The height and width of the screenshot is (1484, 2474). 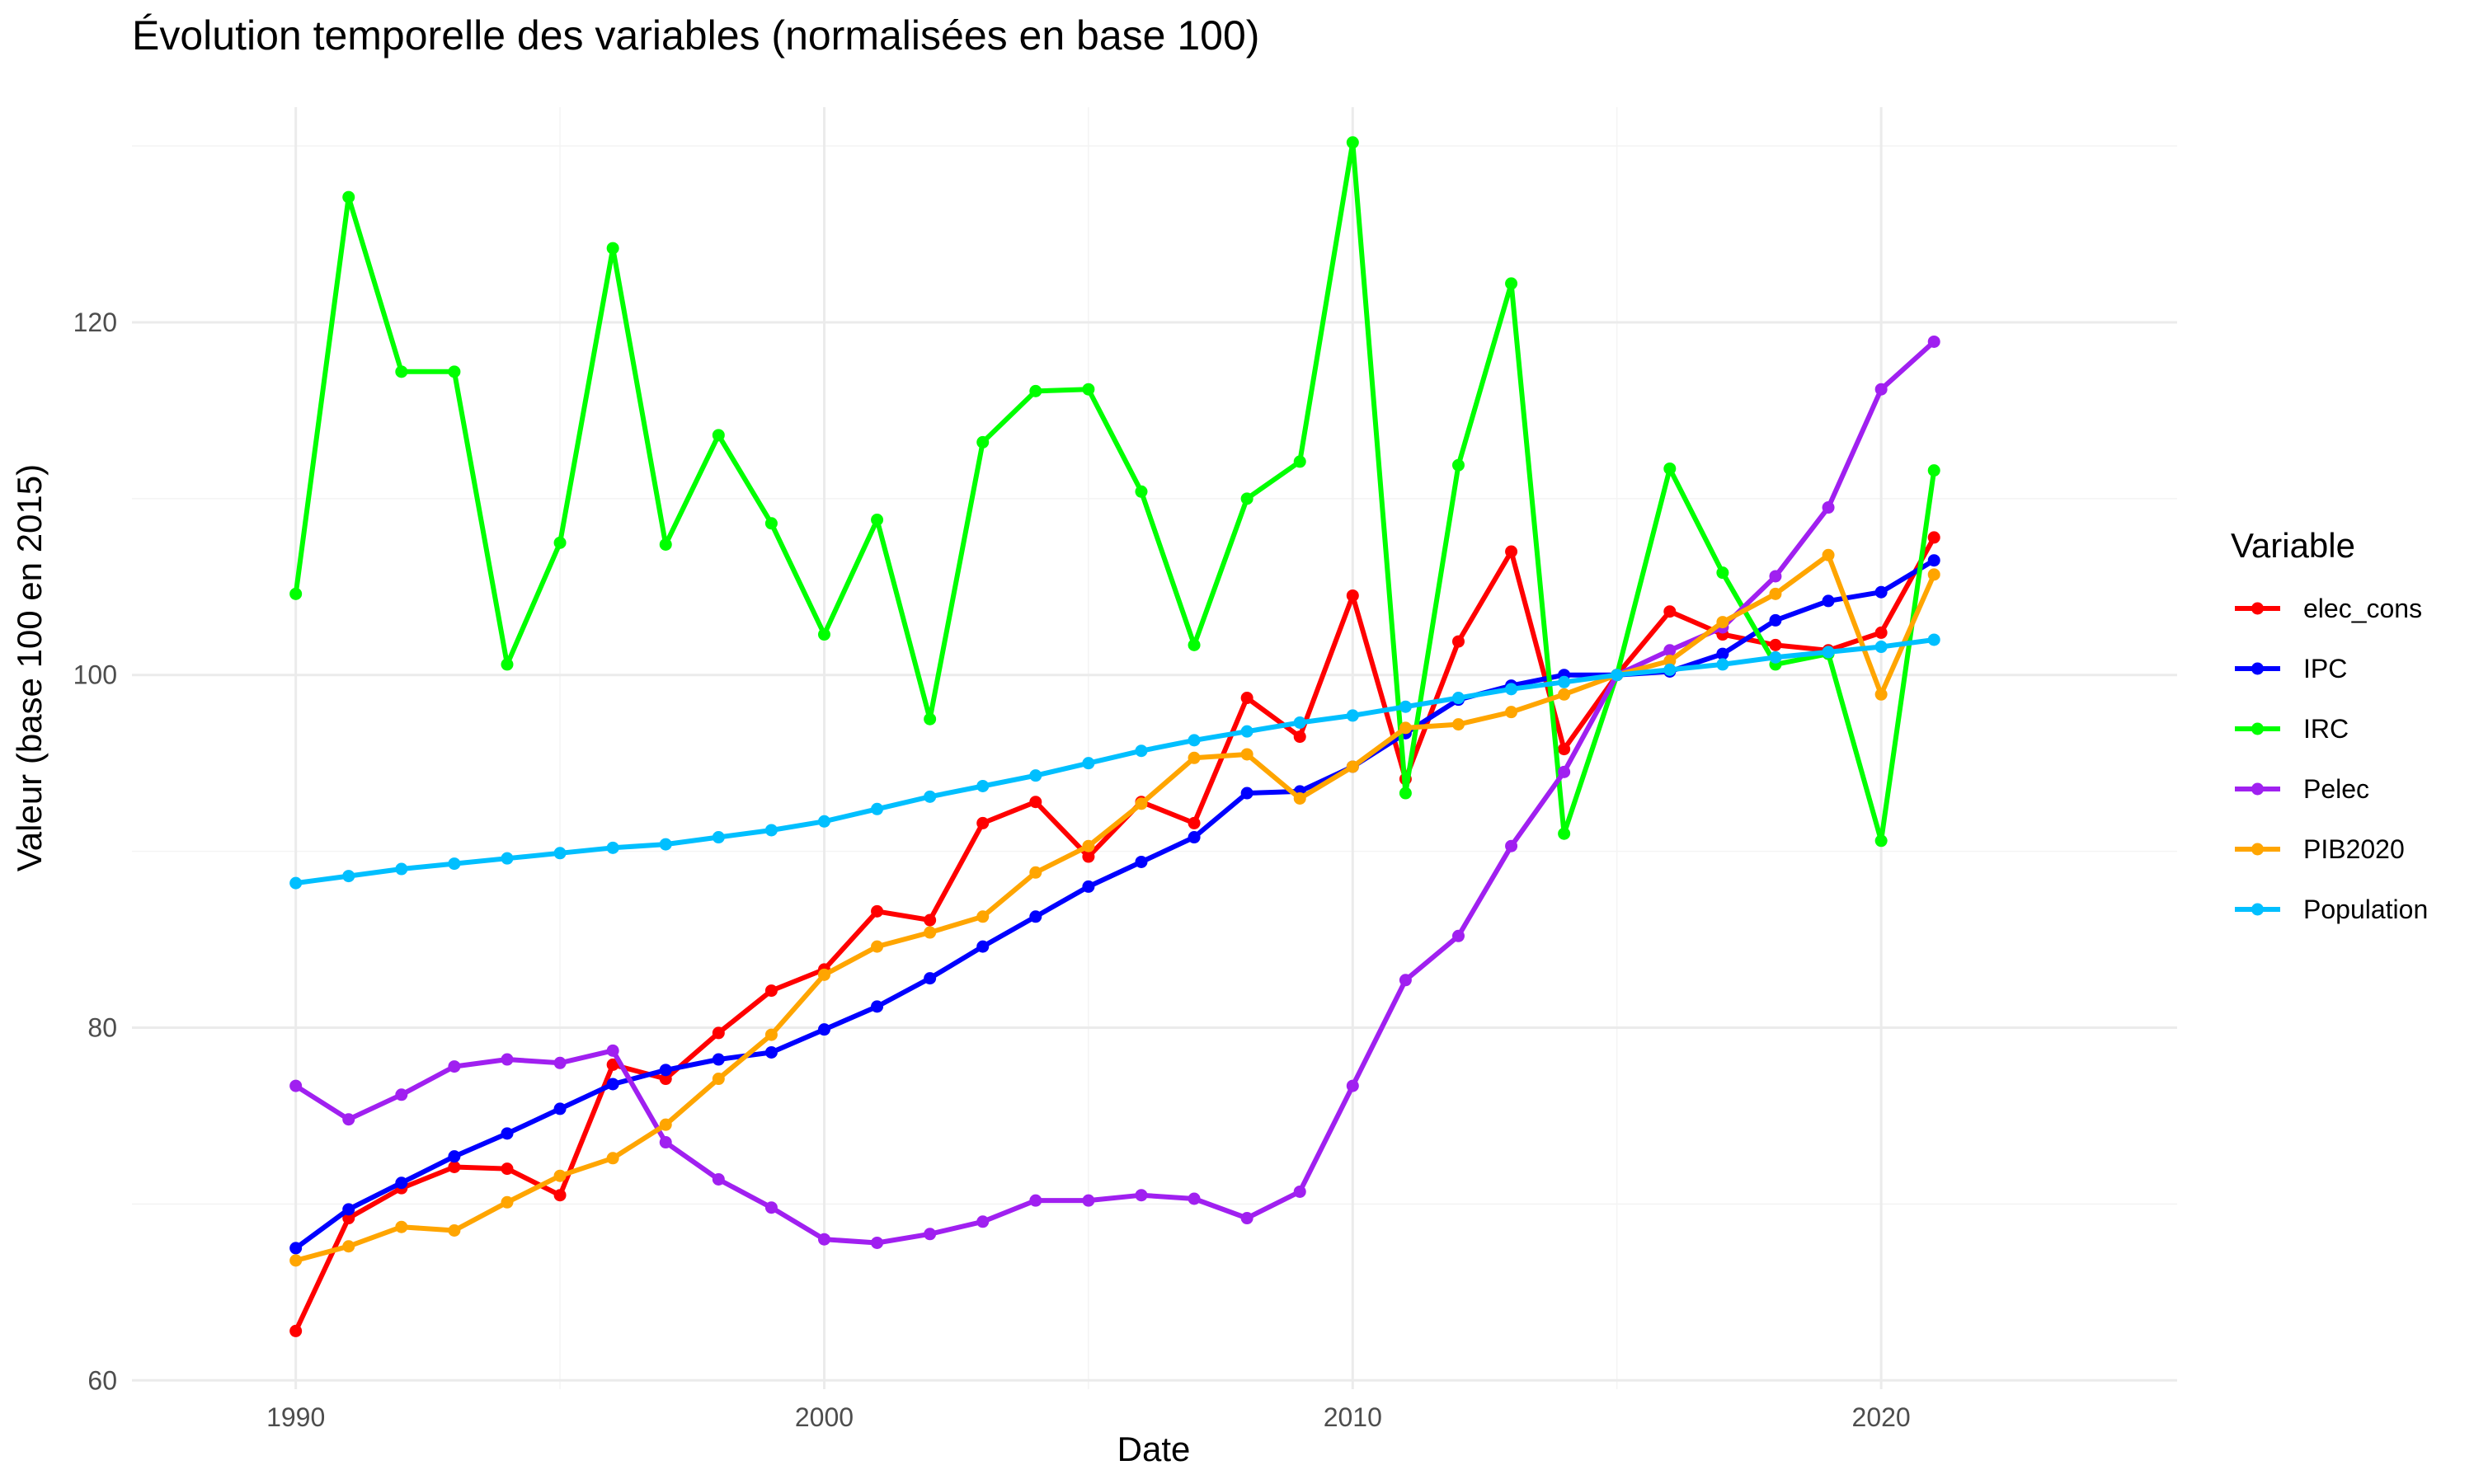 I want to click on y-axis-ticks: 60 80 100 120, so click(x=95, y=851).